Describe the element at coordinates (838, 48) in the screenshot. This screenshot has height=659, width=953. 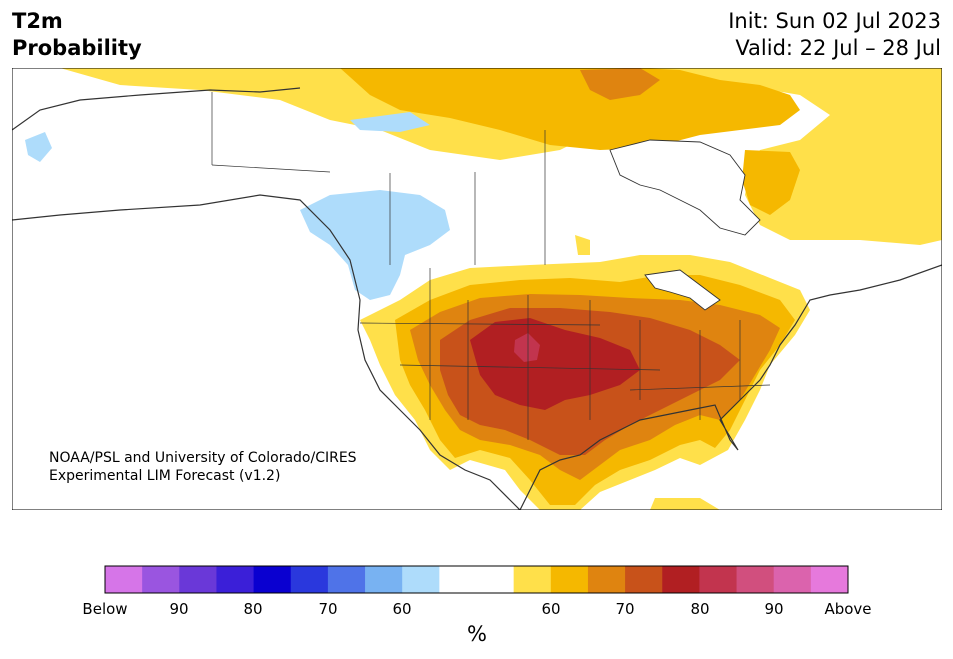
I see `valid-dates: Valid: 22 Jul – 28 Jul` at that location.